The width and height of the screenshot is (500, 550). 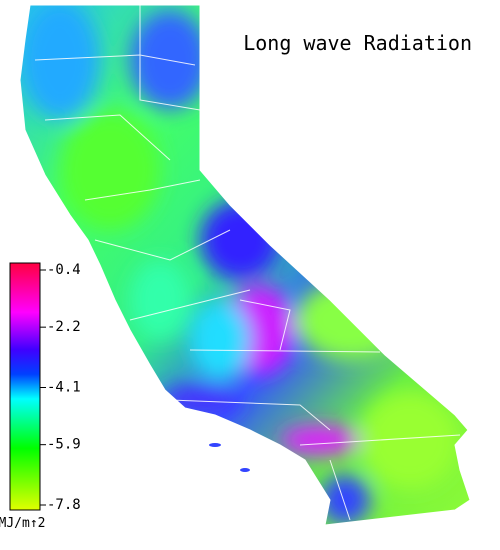 I want to click on colorbar-tick-label: -7.8, so click(x=64, y=505).